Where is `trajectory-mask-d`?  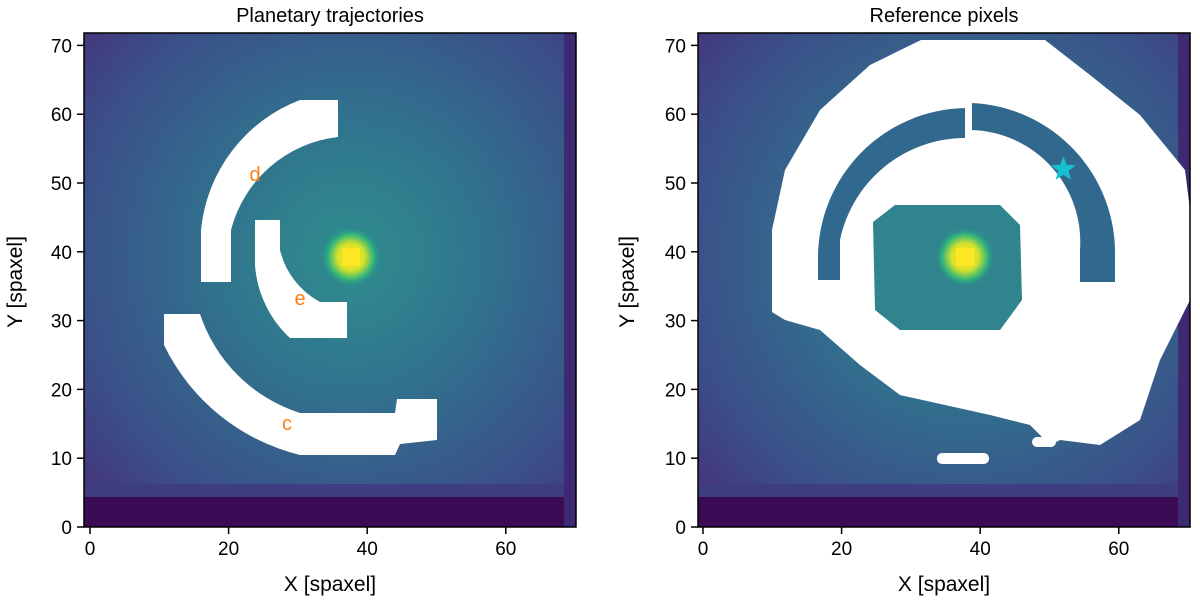 trajectory-mask-d is located at coordinates (269, 191).